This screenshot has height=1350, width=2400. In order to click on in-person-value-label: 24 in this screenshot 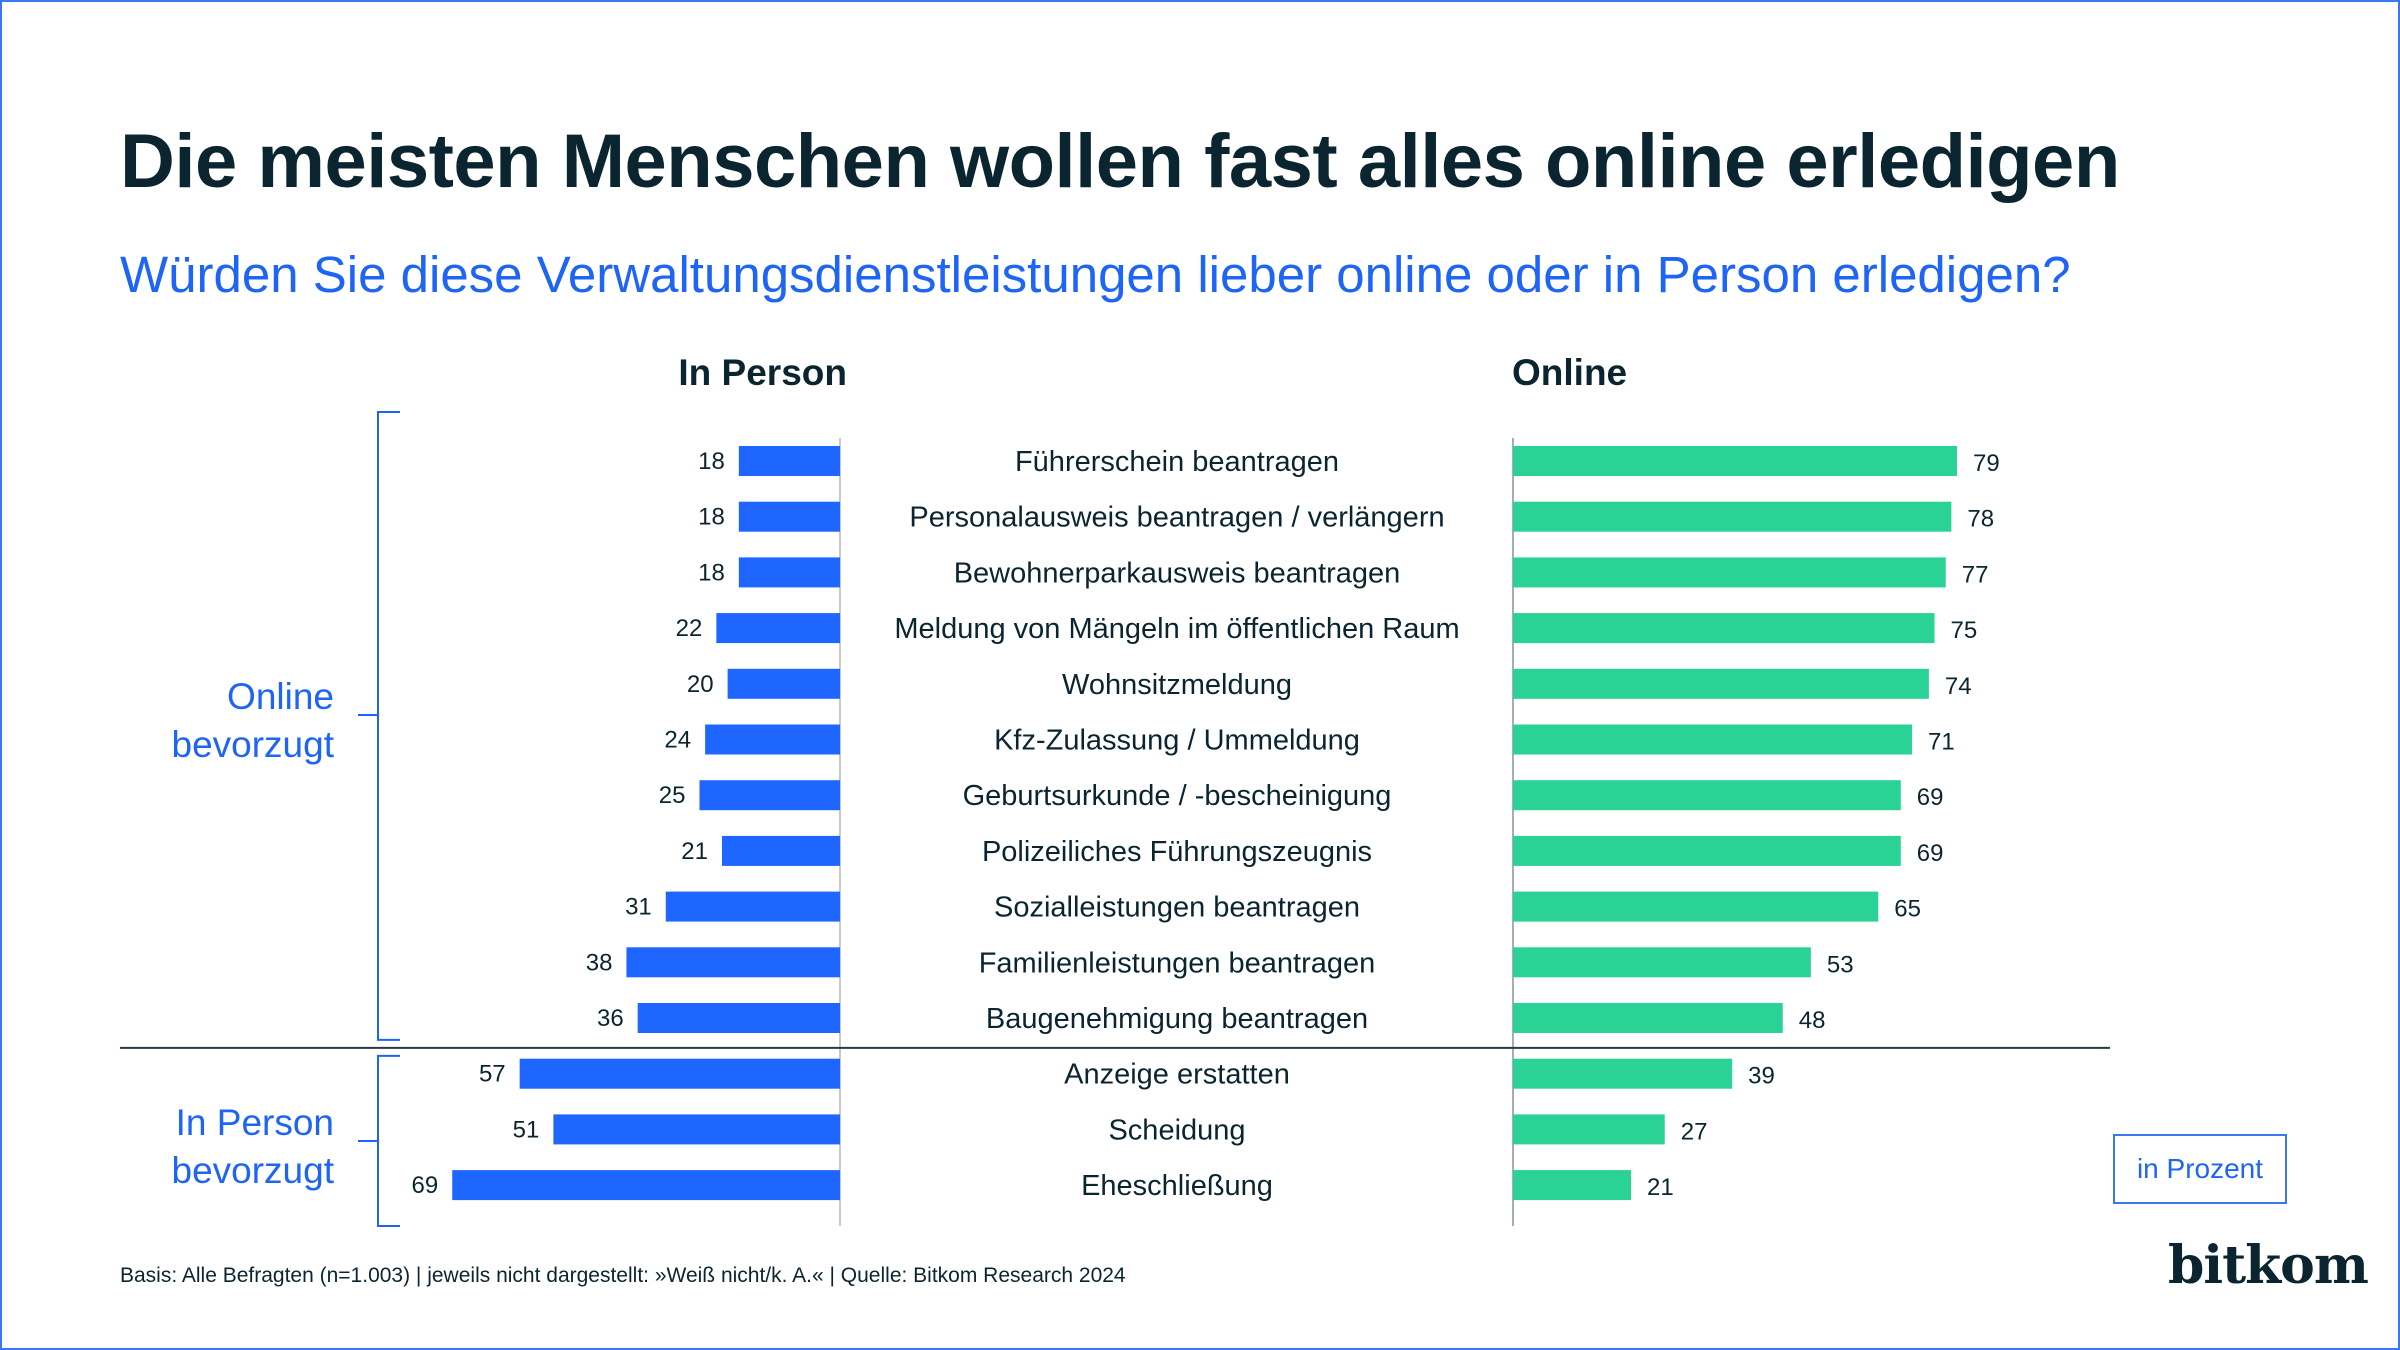, I will do `click(677, 740)`.